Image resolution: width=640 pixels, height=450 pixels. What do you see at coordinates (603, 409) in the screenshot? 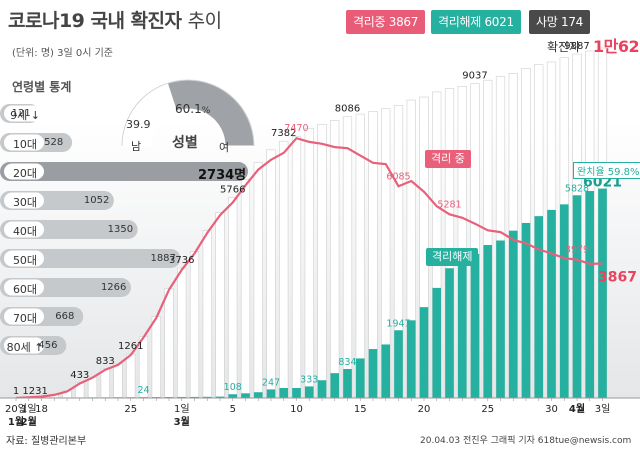
I see `x-tick-label: 3일` at bounding box center [603, 409].